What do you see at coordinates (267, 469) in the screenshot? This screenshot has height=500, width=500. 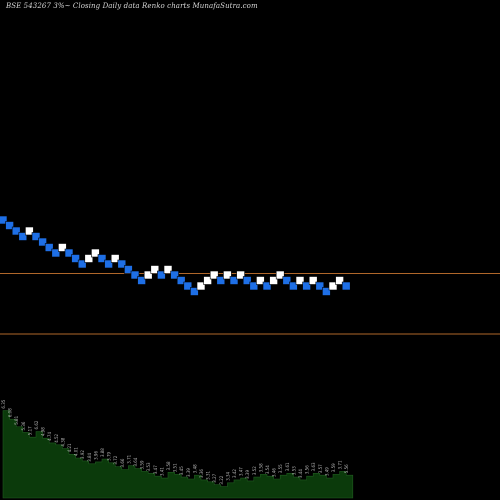 I see `volume-label: 3.54` at bounding box center [267, 469].